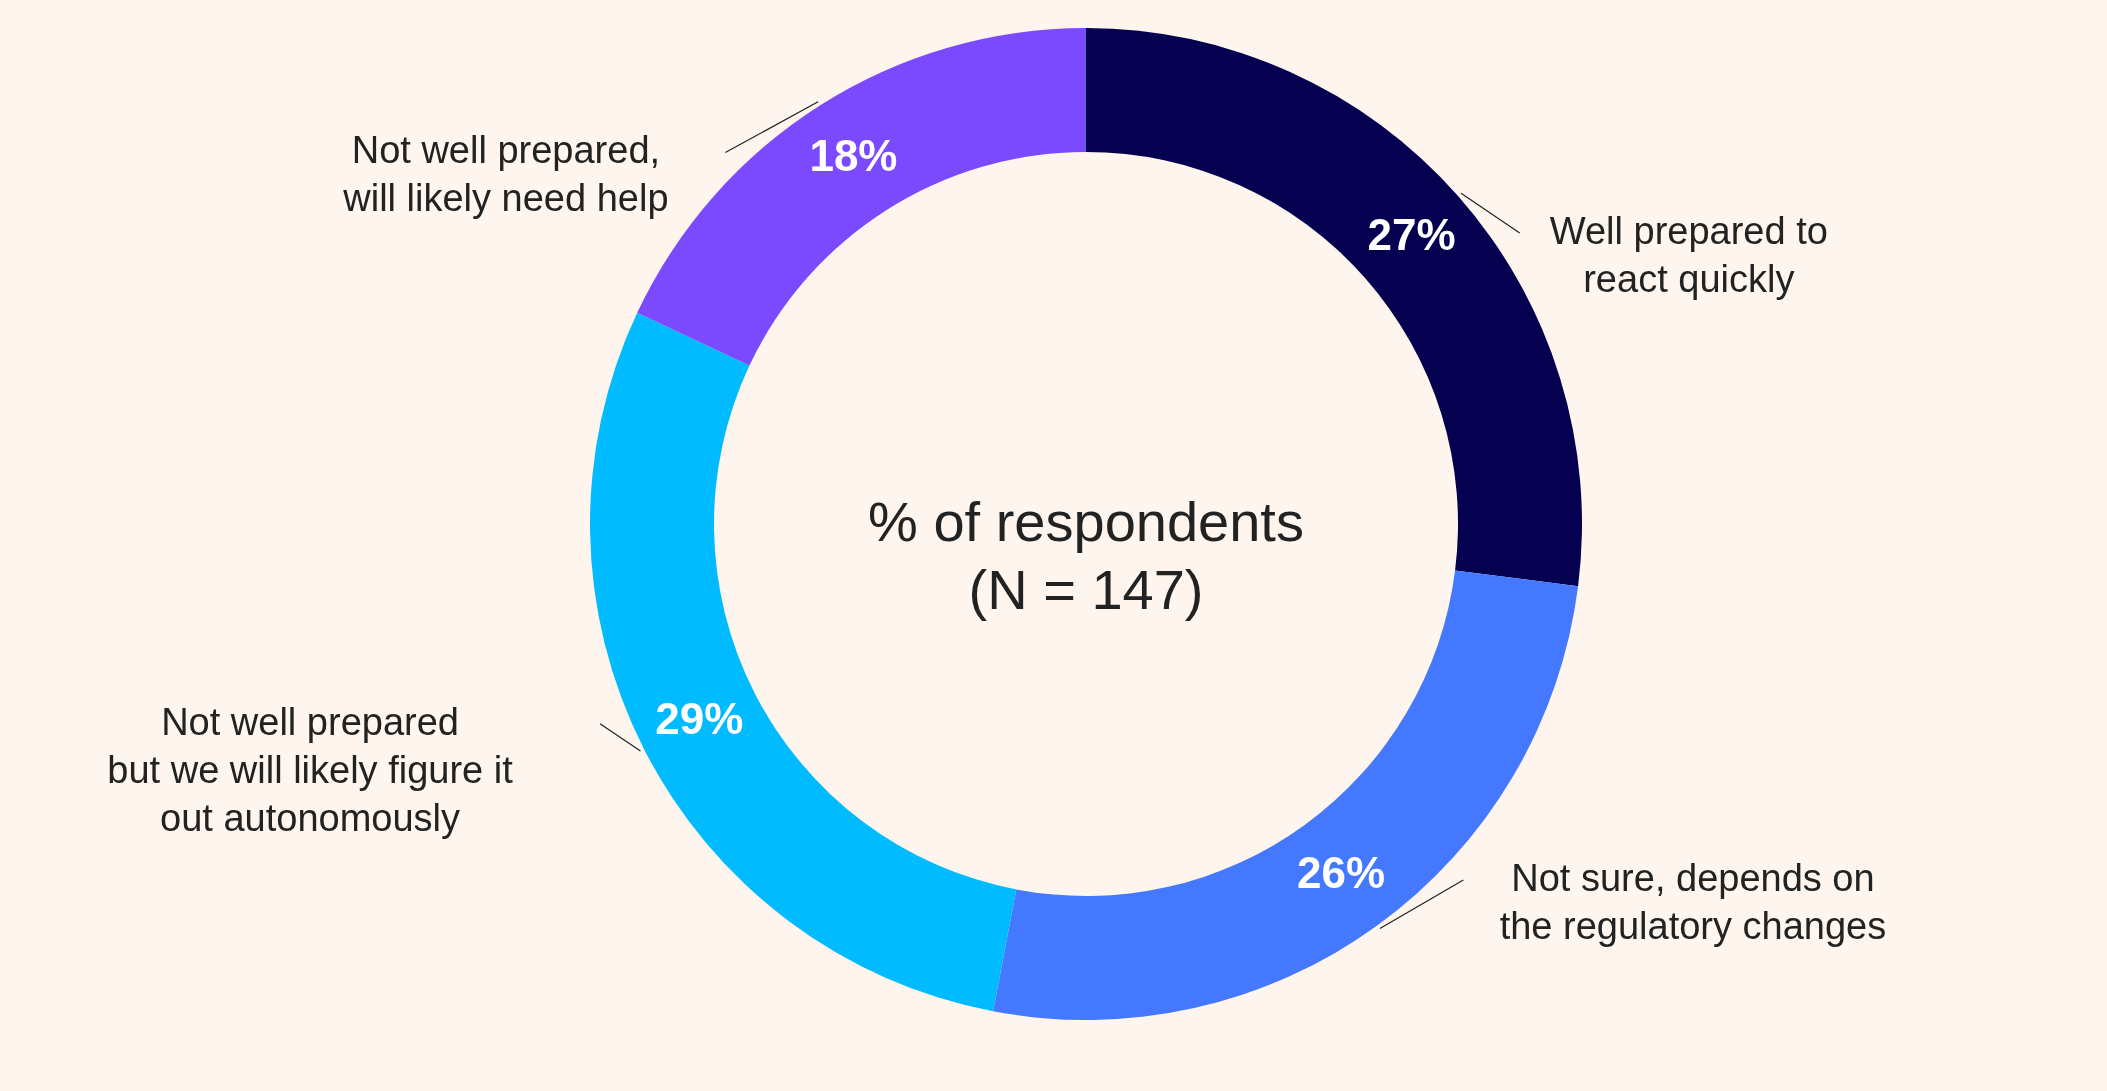 The width and height of the screenshot is (2107, 1091). What do you see at coordinates (505, 174) in the screenshot?
I see `slice-label: Not well prepared, will likely need help` at bounding box center [505, 174].